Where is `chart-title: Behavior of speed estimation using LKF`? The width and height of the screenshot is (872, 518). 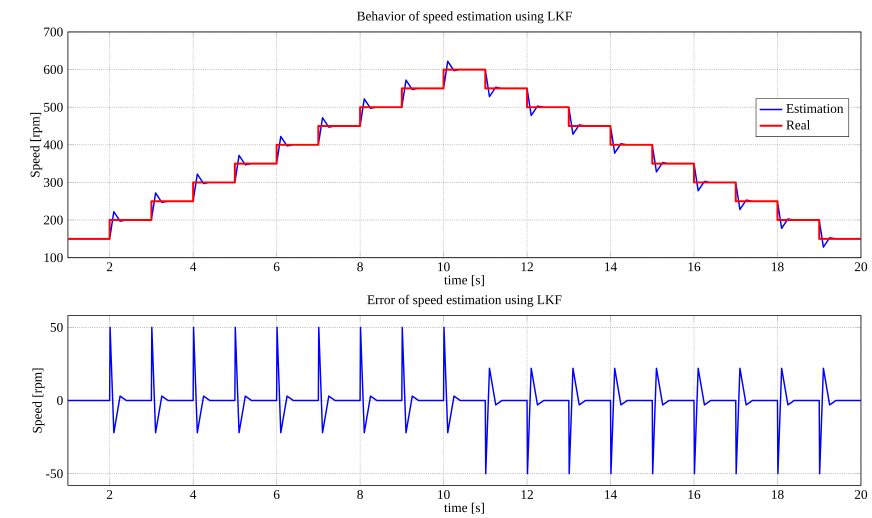 chart-title: Behavior of speed estimation using LKF is located at coordinates (464, 17).